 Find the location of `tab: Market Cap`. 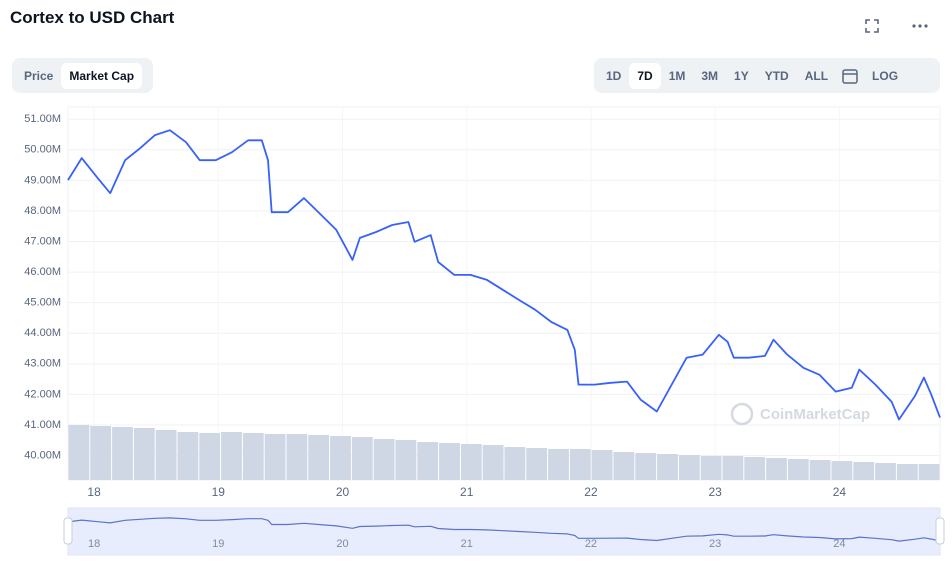

tab: Market Cap is located at coordinates (102, 75).